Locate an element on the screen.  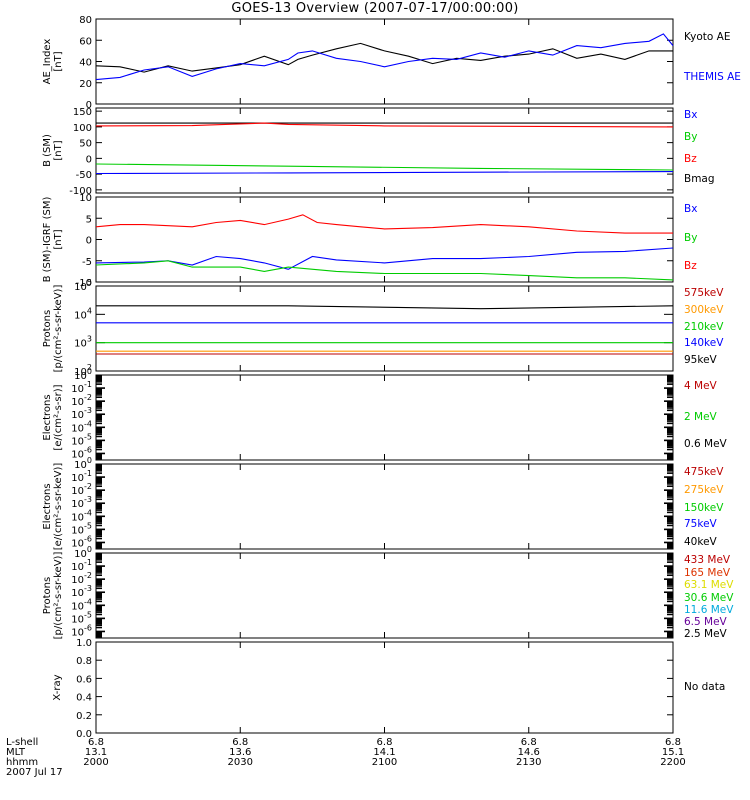
legend-label: 475keV is located at coordinates (704, 472).